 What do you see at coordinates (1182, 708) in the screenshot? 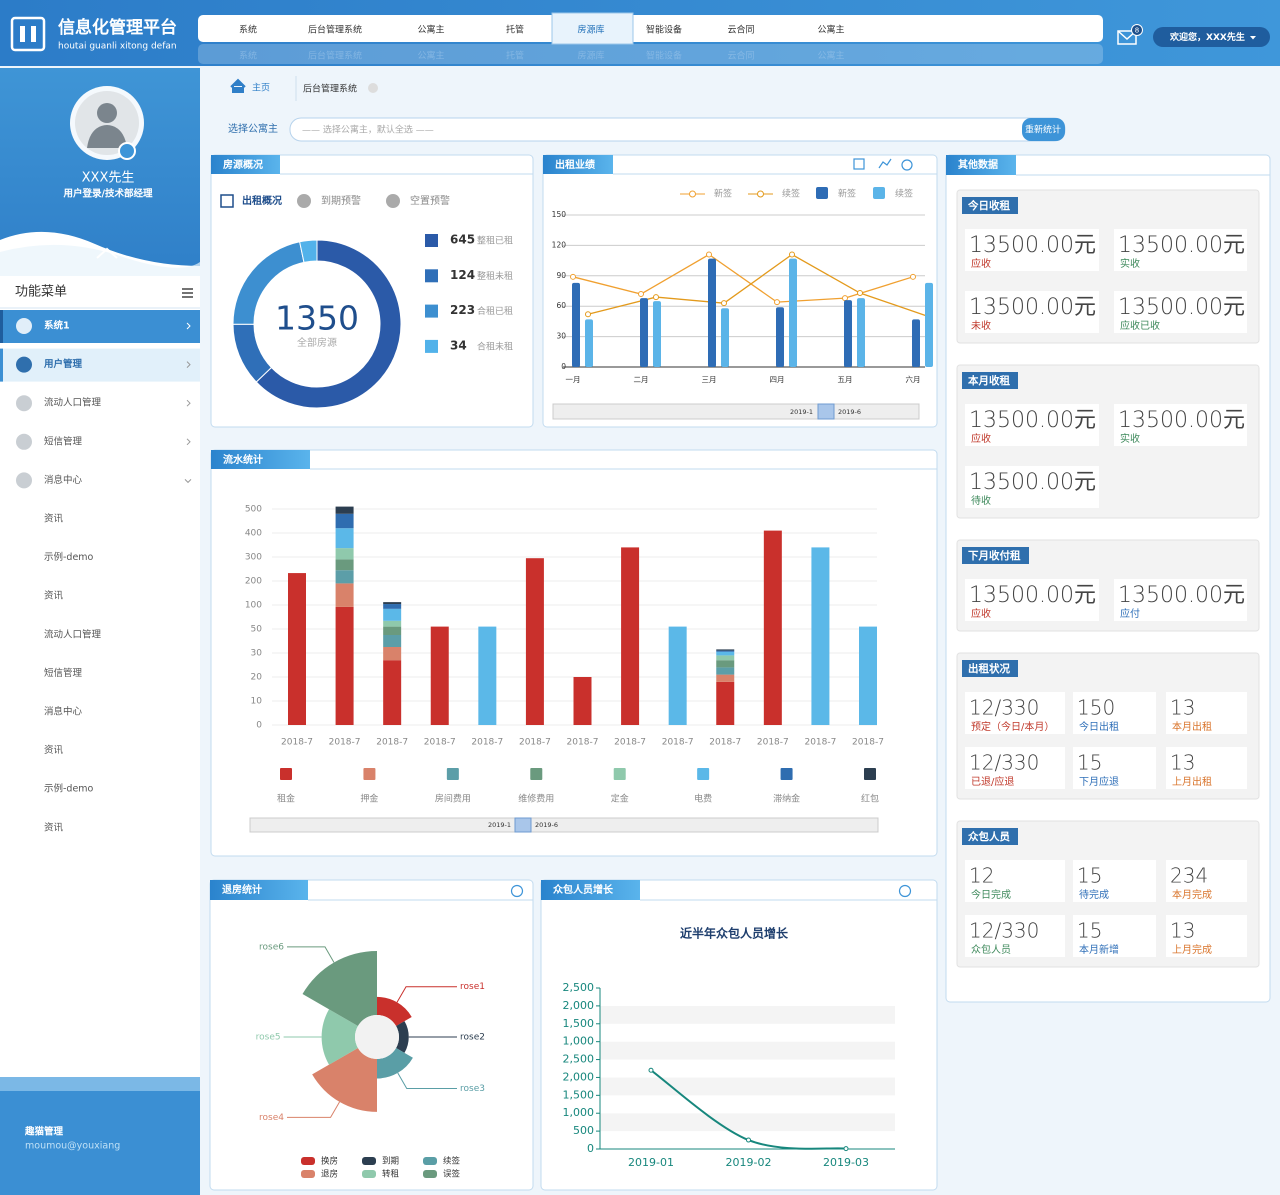
I see `card-value: 13` at bounding box center [1182, 708].